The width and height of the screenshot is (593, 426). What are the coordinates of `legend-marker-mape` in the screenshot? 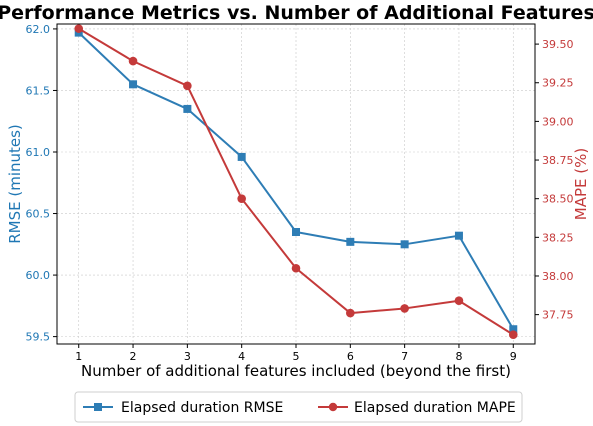 It's located at (333, 407).